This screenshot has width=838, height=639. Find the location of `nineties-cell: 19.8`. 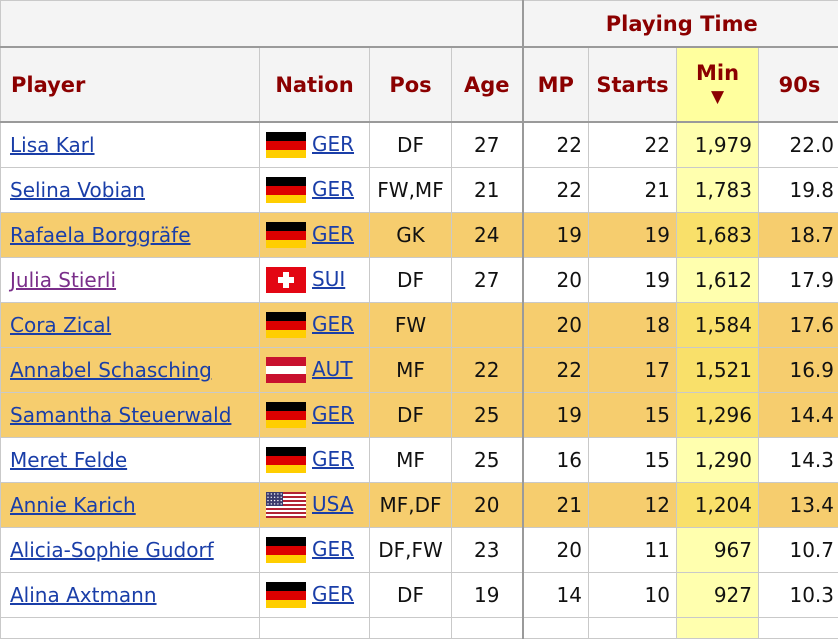

nineties-cell: 19.8 is located at coordinates (798, 190).